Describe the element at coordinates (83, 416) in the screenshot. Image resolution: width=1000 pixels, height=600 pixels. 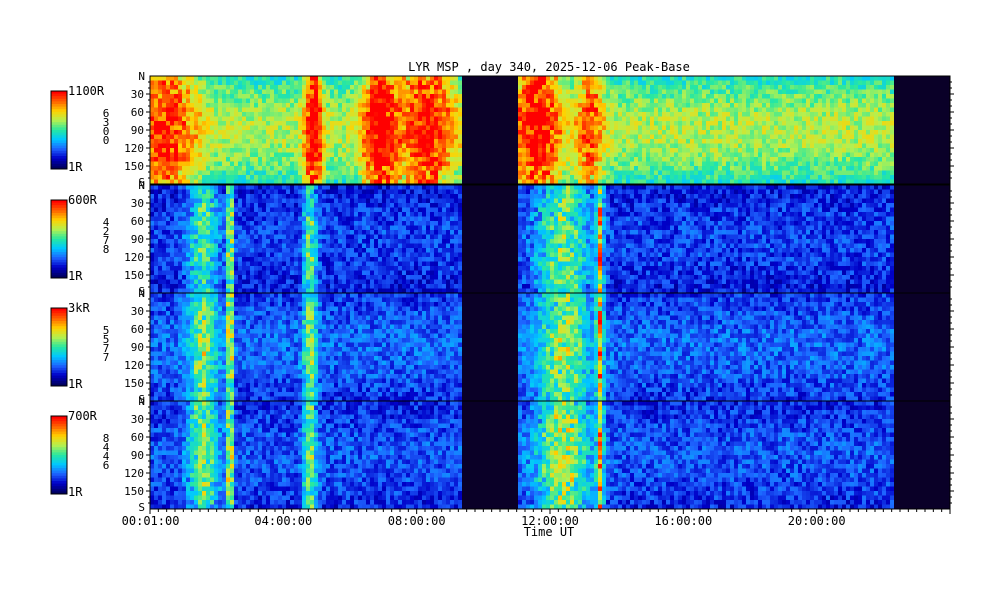
I see `colorbar-max-label: 700R` at that location.